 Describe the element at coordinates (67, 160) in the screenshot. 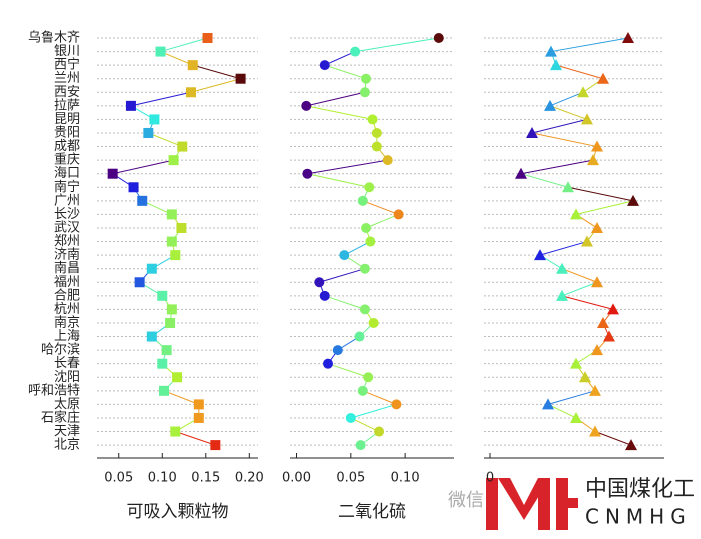

I see `y-tick-label: 重庆` at that location.